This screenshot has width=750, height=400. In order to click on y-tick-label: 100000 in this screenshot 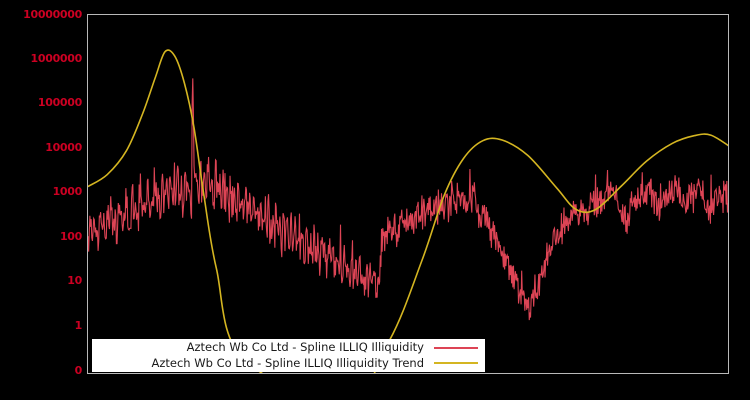, I will do `click(59, 102)`.